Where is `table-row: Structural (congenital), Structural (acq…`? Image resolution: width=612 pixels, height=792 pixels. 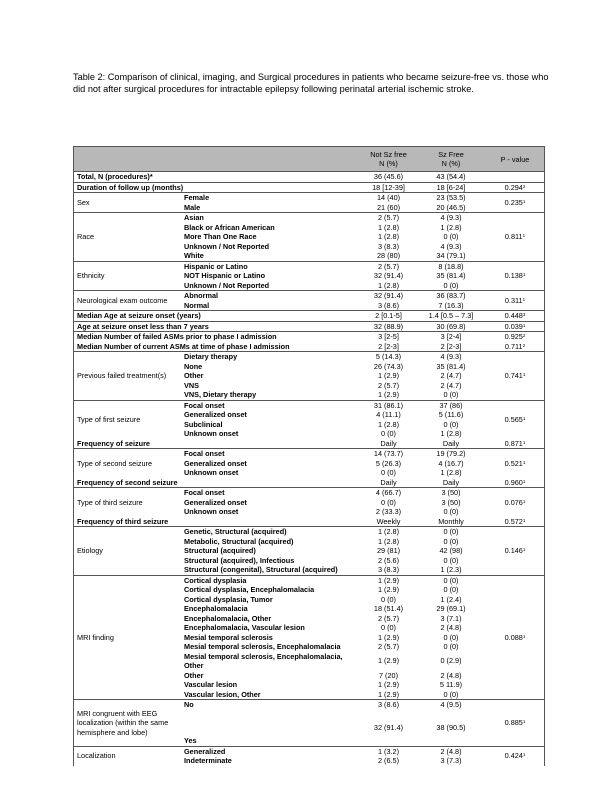
table-row: Structural (congenital), Structural (acq… is located at coordinates (335, 570).